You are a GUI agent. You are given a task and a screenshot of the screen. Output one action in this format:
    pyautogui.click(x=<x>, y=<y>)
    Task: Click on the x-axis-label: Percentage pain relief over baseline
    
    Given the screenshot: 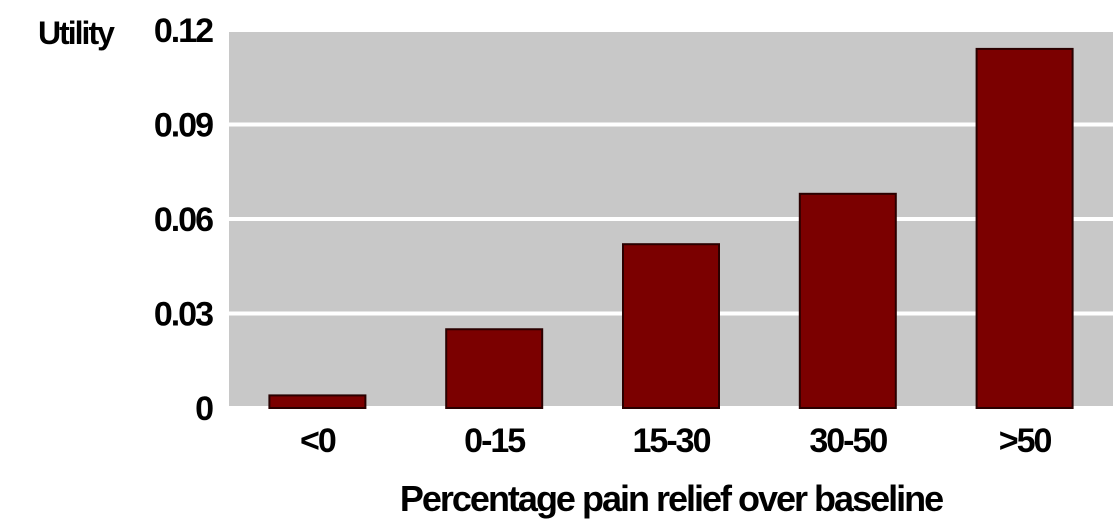 What is the action you would take?
    pyautogui.click(x=671, y=498)
    